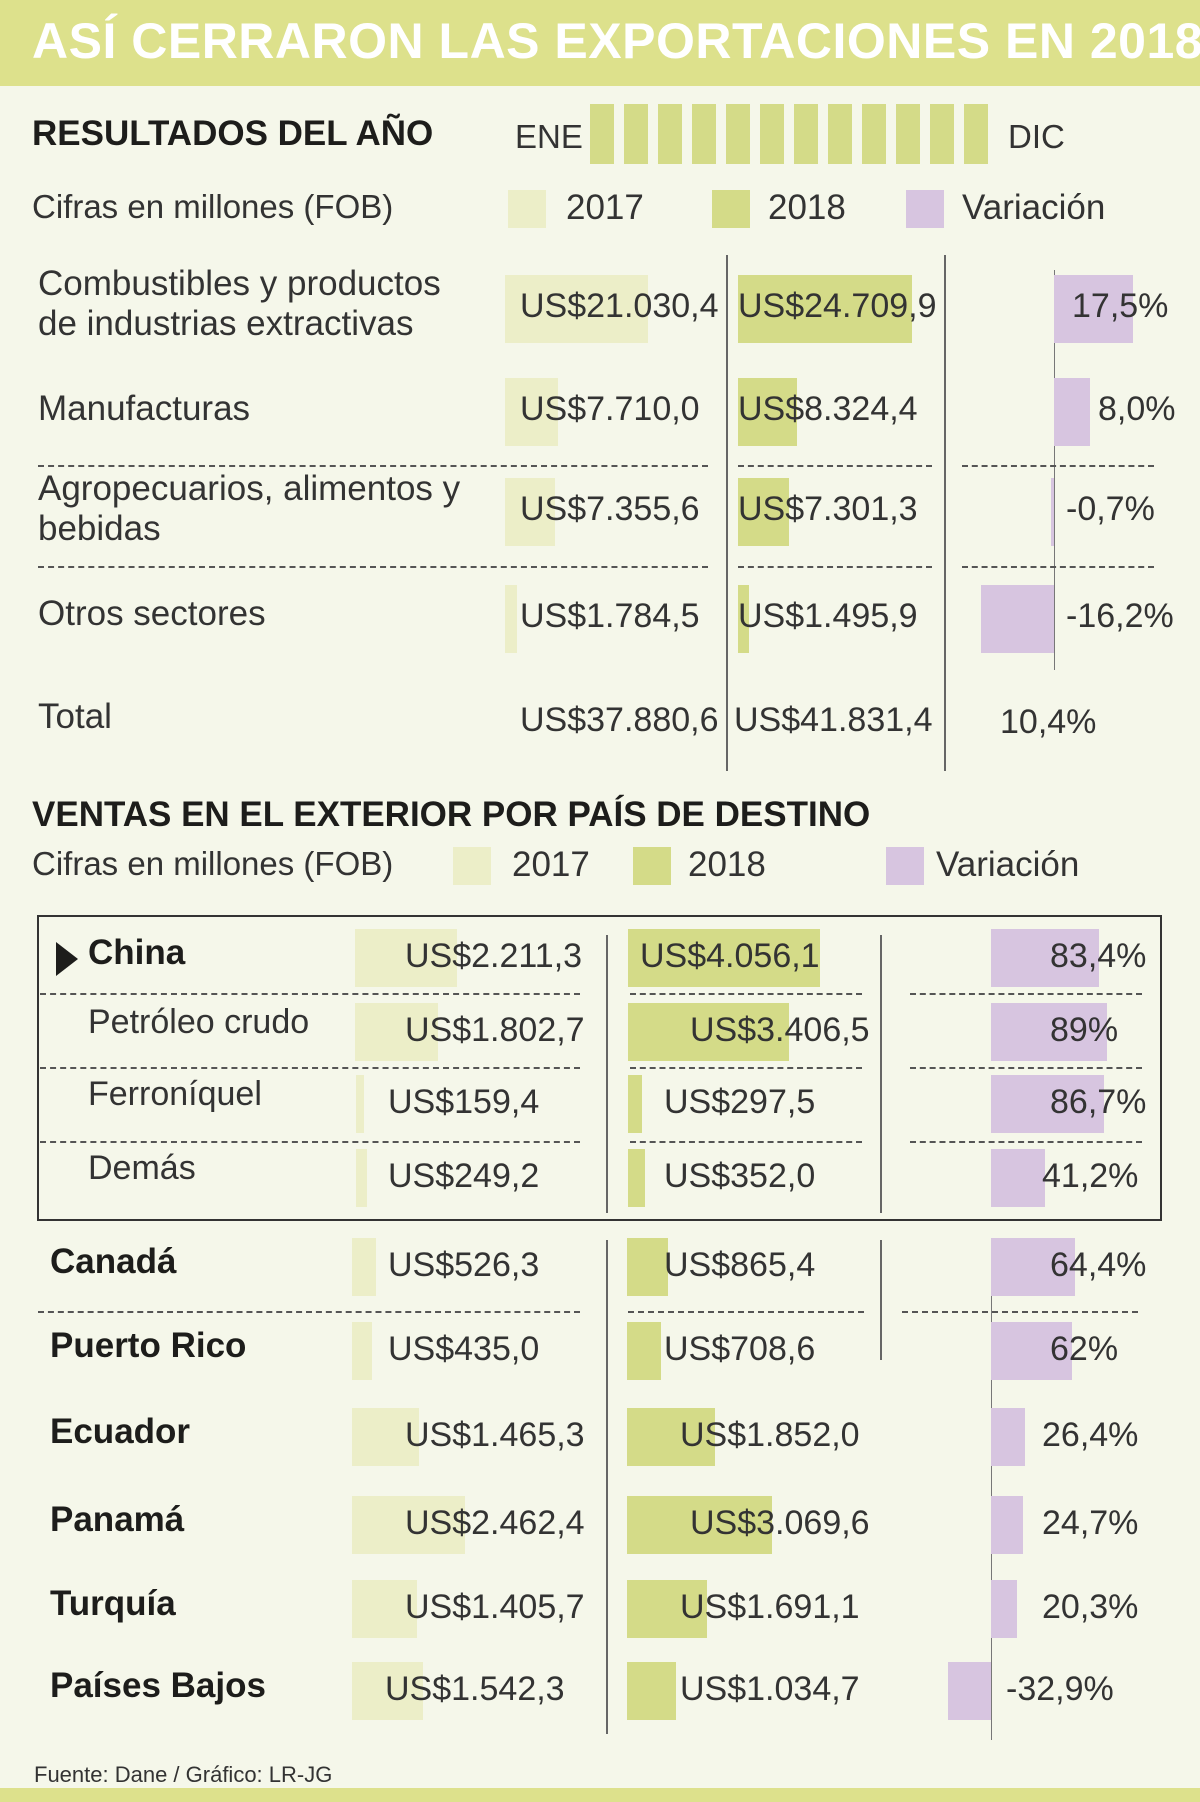 The image size is (1200, 1802). What do you see at coordinates (495, 1607) in the screenshot?
I see `value-2017: US$1.405,7` at bounding box center [495, 1607].